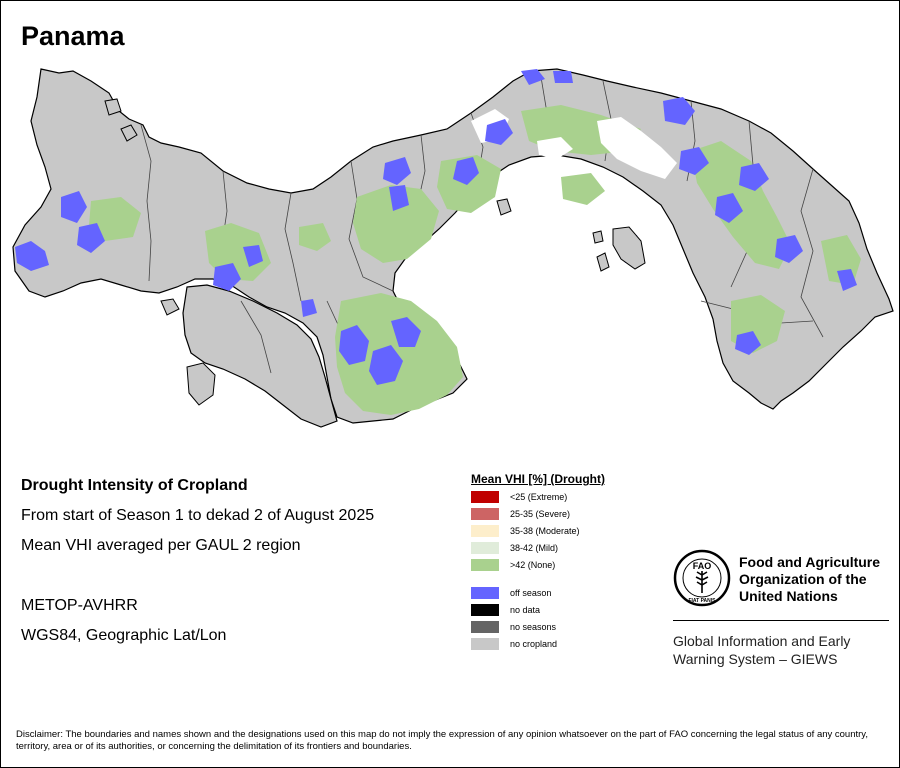 The width and height of the screenshot is (900, 768). Describe the element at coordinates (810, 562) in the screenshot. I see `fao-name-line1: Food and Agriculture` at that location.